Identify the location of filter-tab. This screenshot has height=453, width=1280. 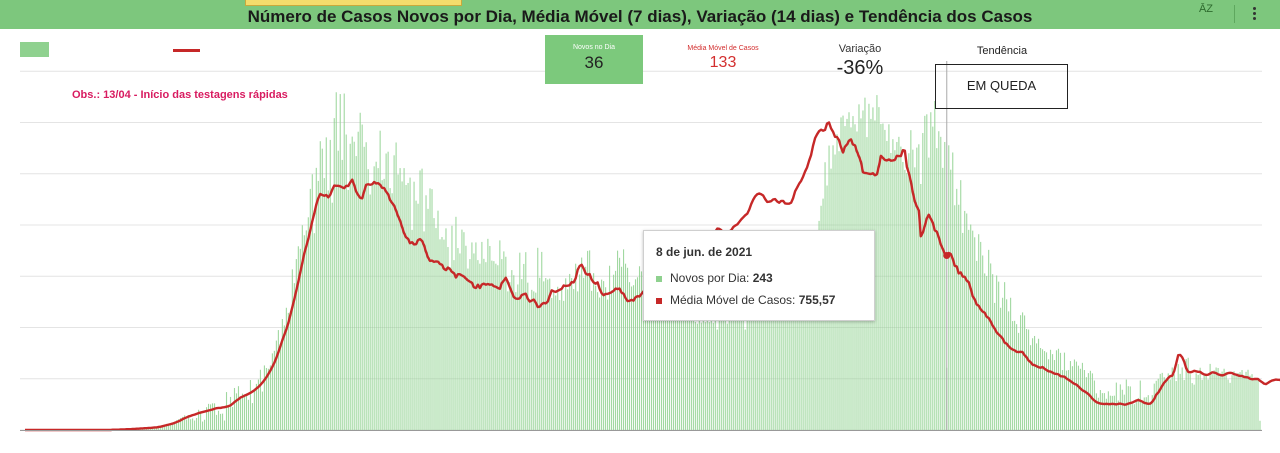
(353, 3).